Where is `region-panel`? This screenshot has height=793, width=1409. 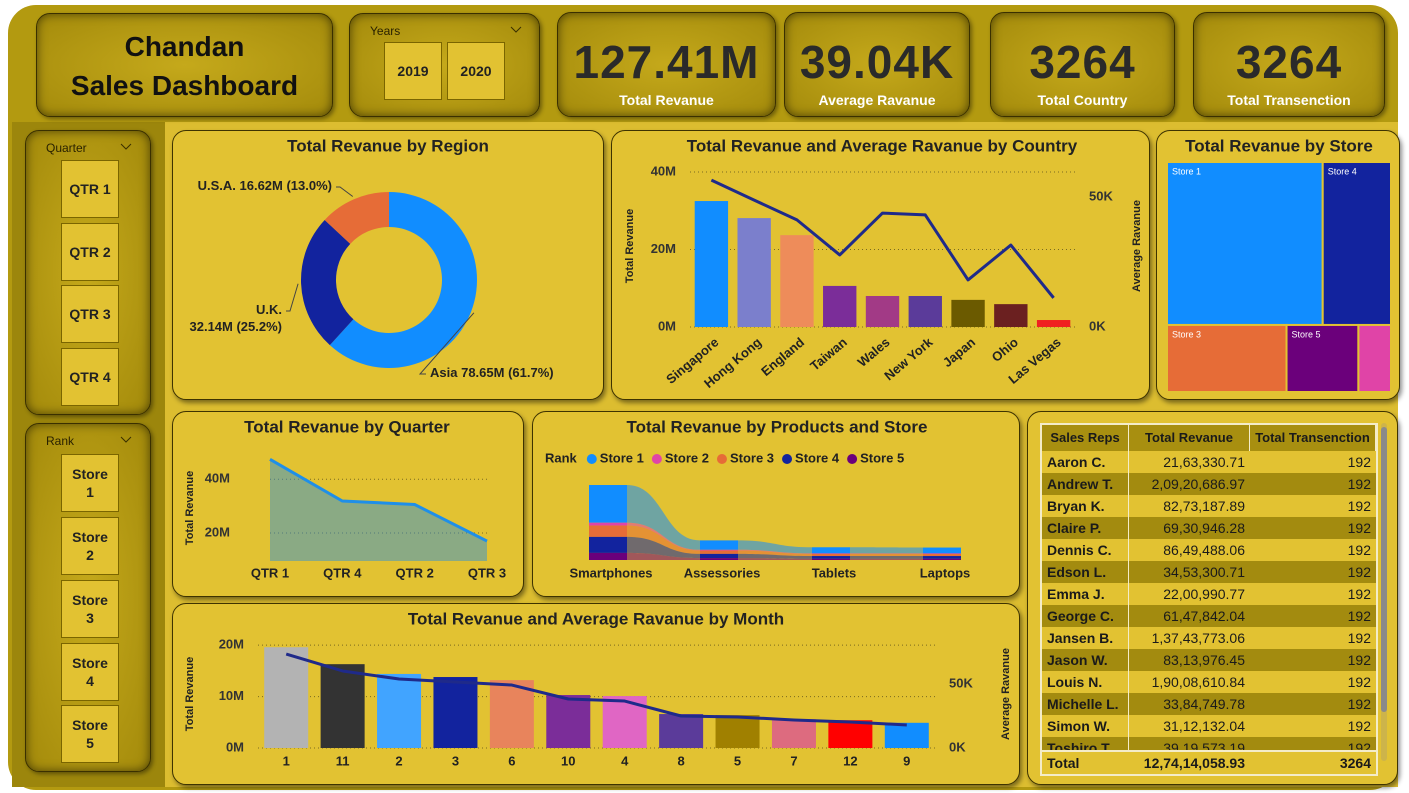
region-panel is located at coordinates (388, 265).